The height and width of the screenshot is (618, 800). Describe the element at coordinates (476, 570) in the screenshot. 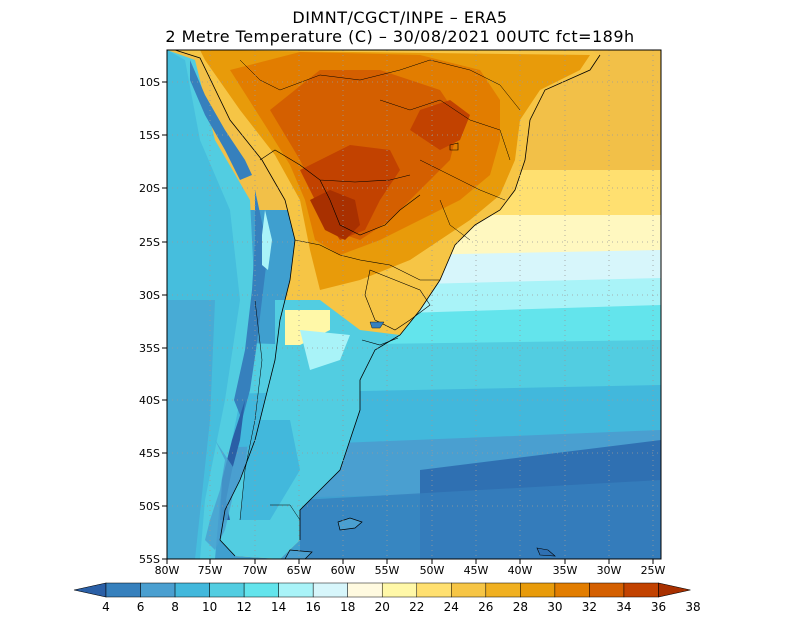

I see `lon-label: 45W` at that location.